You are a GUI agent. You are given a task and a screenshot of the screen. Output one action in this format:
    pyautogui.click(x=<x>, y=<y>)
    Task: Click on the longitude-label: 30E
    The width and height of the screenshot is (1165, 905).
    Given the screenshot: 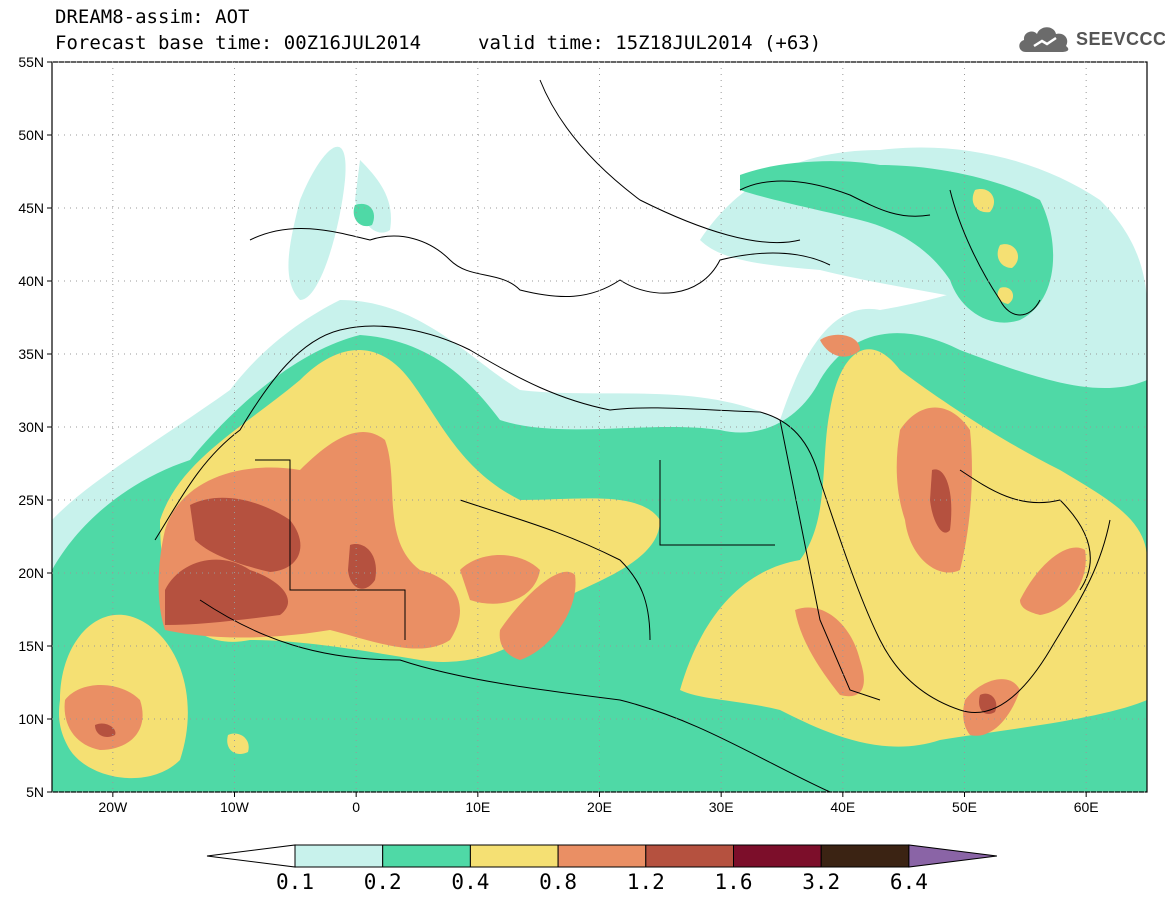 What is the action you would take?
    pyautogui.click(x=721, y=807)
    